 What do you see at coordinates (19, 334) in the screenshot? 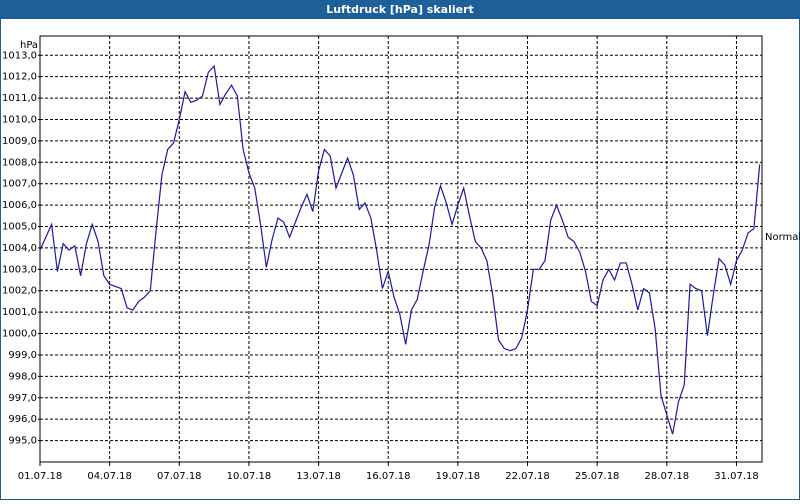
I see `y-tick-label: 1000,0` at bounding box center [19, 334].